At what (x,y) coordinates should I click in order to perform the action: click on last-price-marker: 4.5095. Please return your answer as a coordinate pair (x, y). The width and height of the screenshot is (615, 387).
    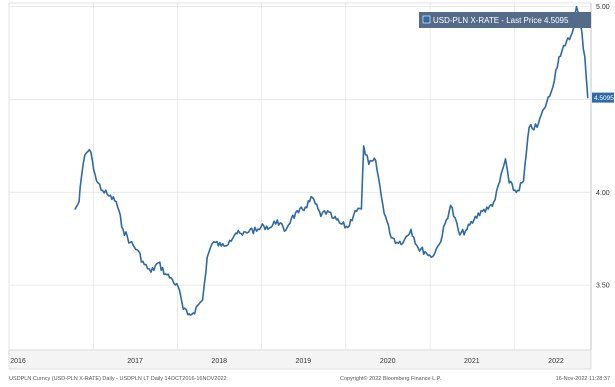
    Looking at the image, I should click on (603, 97).